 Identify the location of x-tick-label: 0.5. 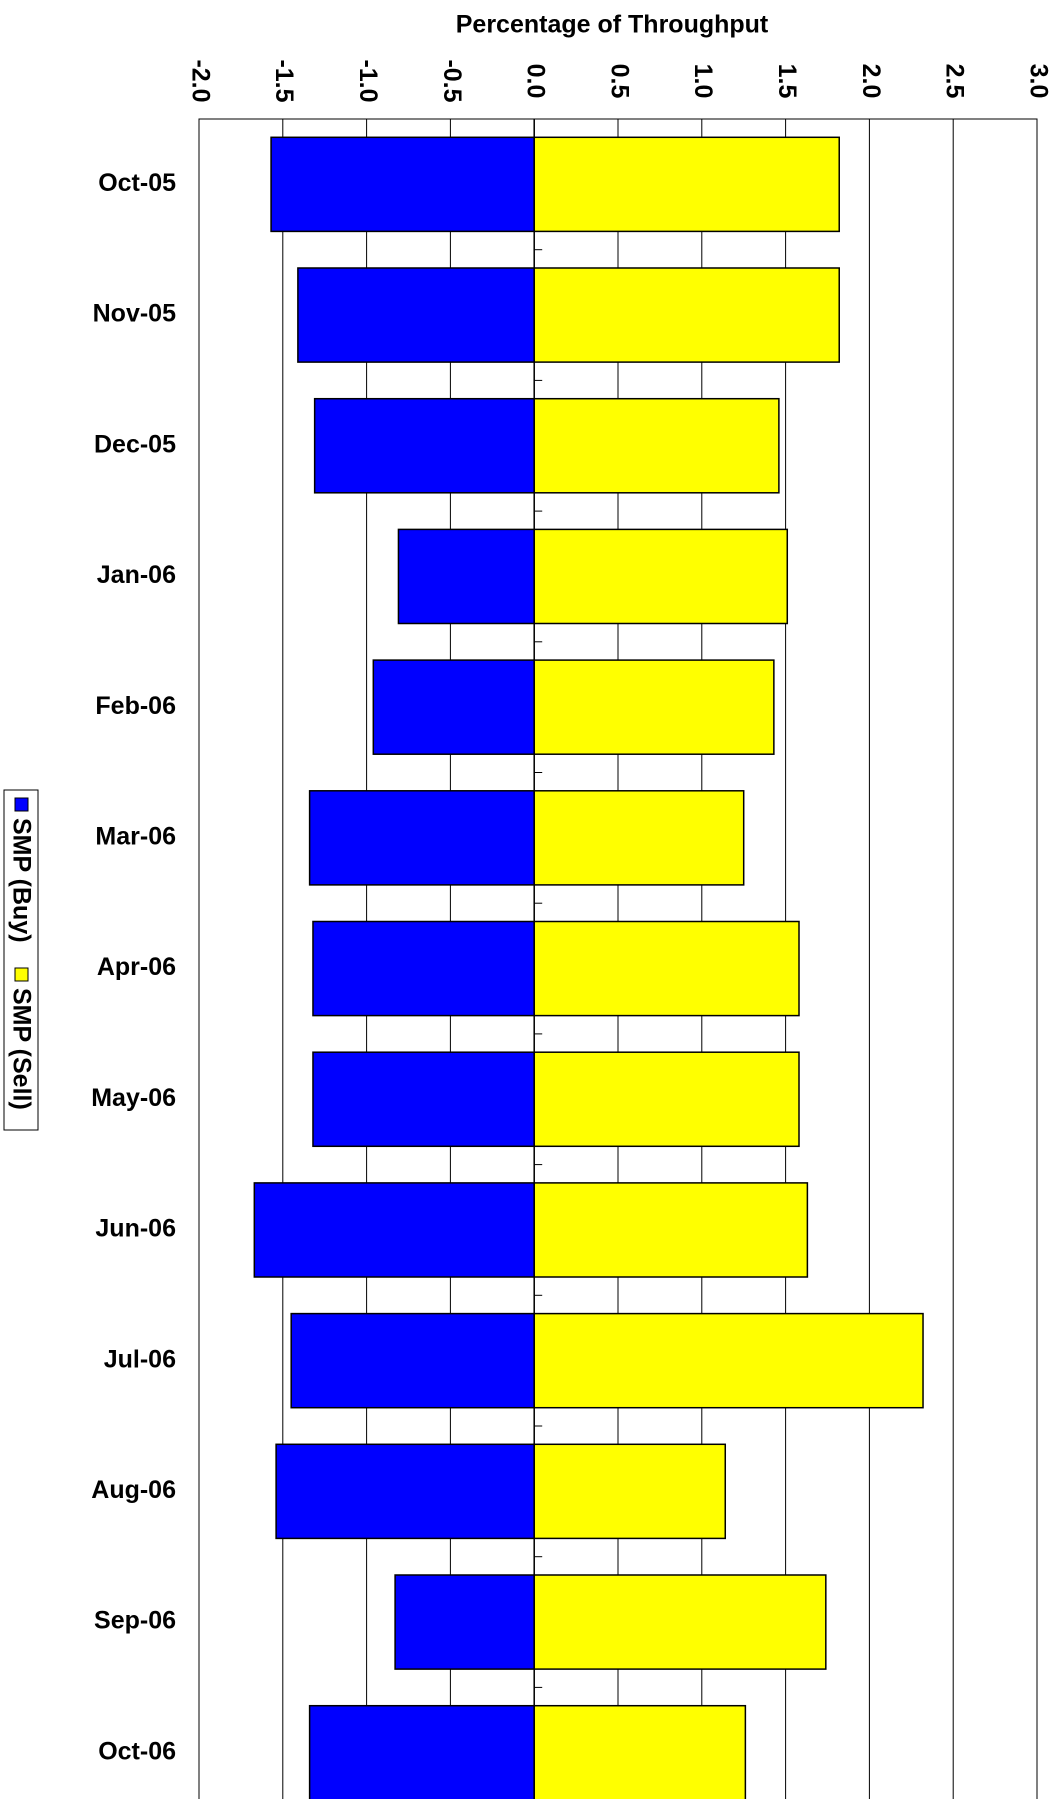
(619, 81).